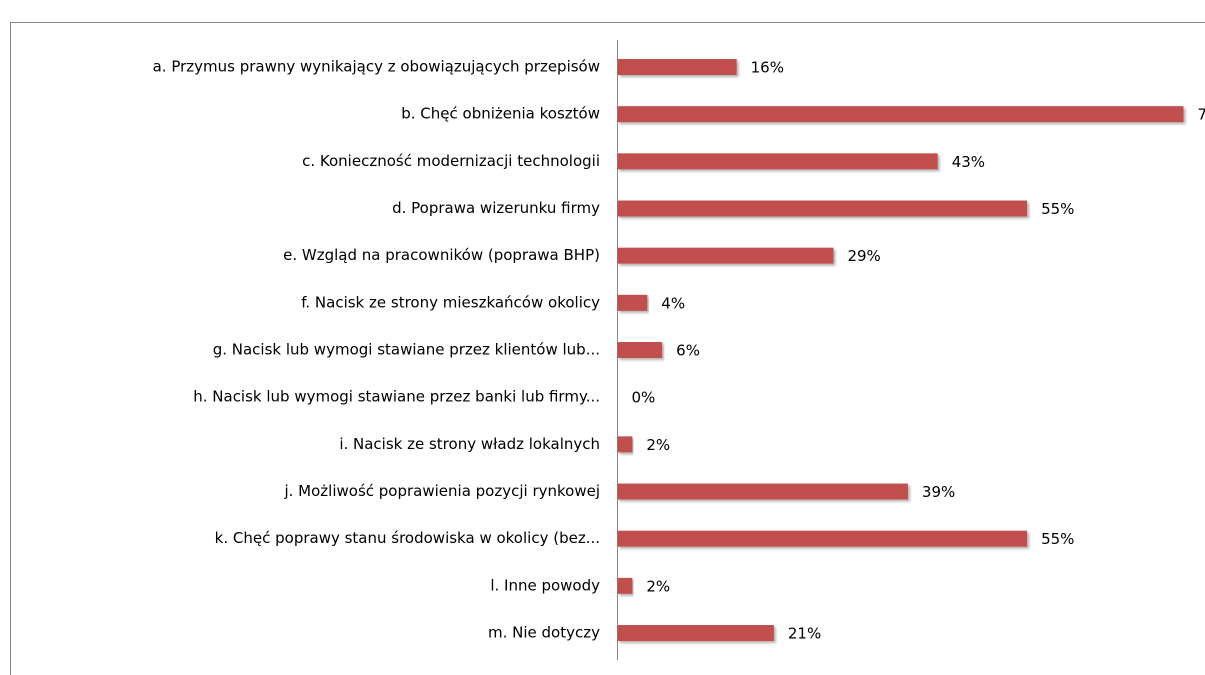 This screenshot has width=1205, height=675. I want to click on category-label: m. Nie dotyczy, so click(544, 633).